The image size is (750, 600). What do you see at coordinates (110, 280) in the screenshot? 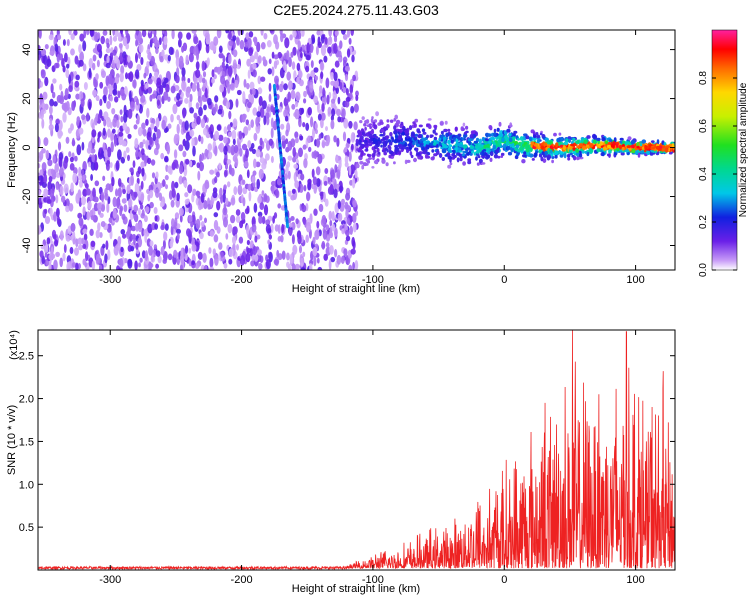
I see `spectrogram-x-tick-label: -300` at bounding box center [110, 280].